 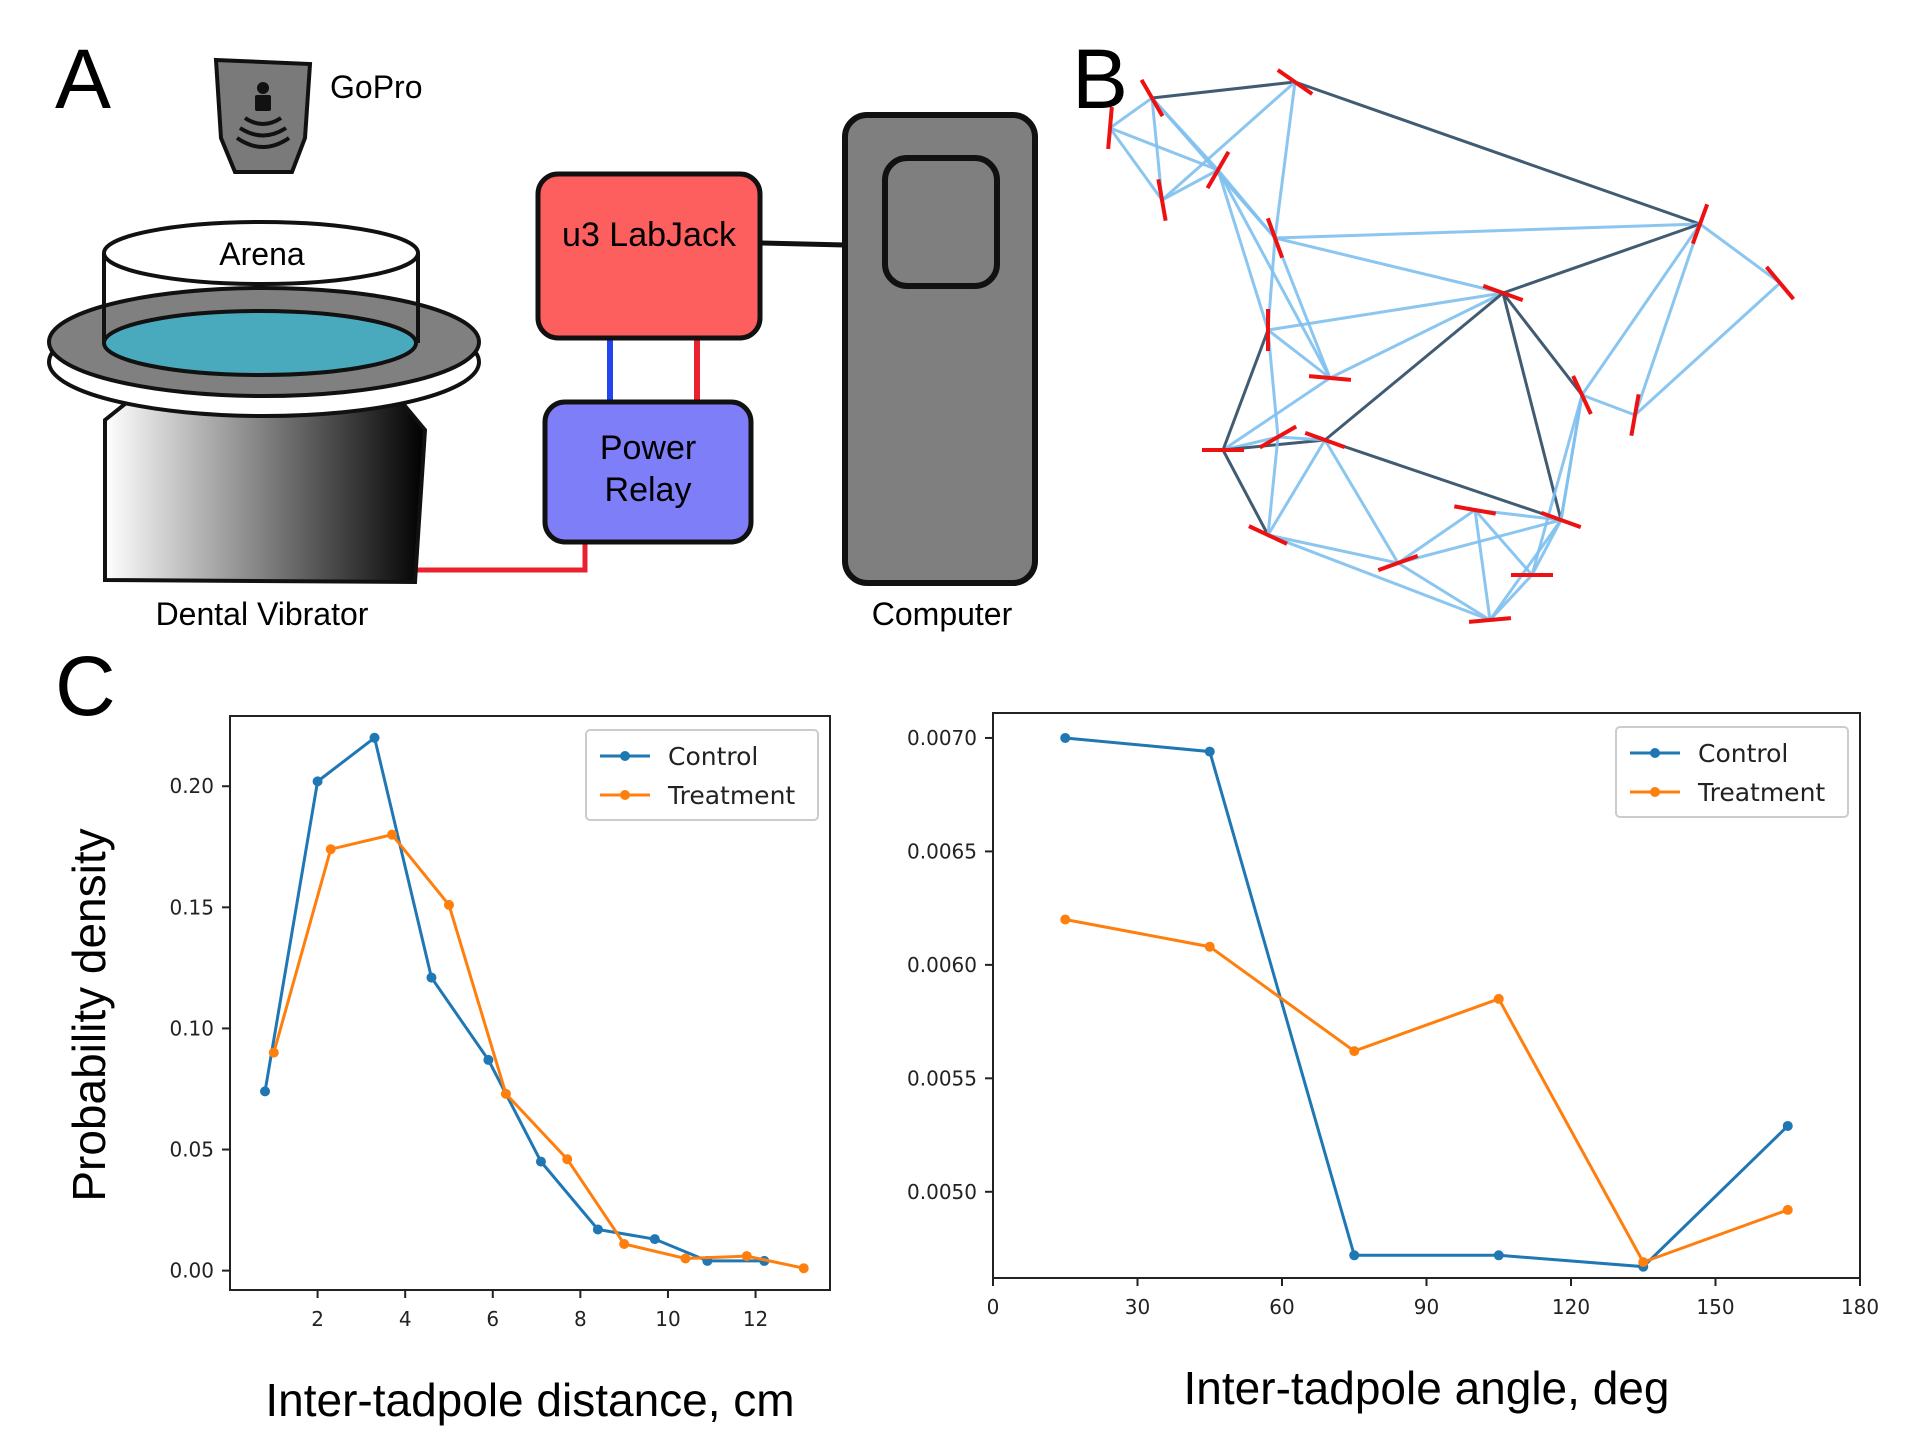 What do you see at coordinates (942, 851) in the screenshot?
I see `y-tick-label: 0.0065` at bounding box center [942, 851].